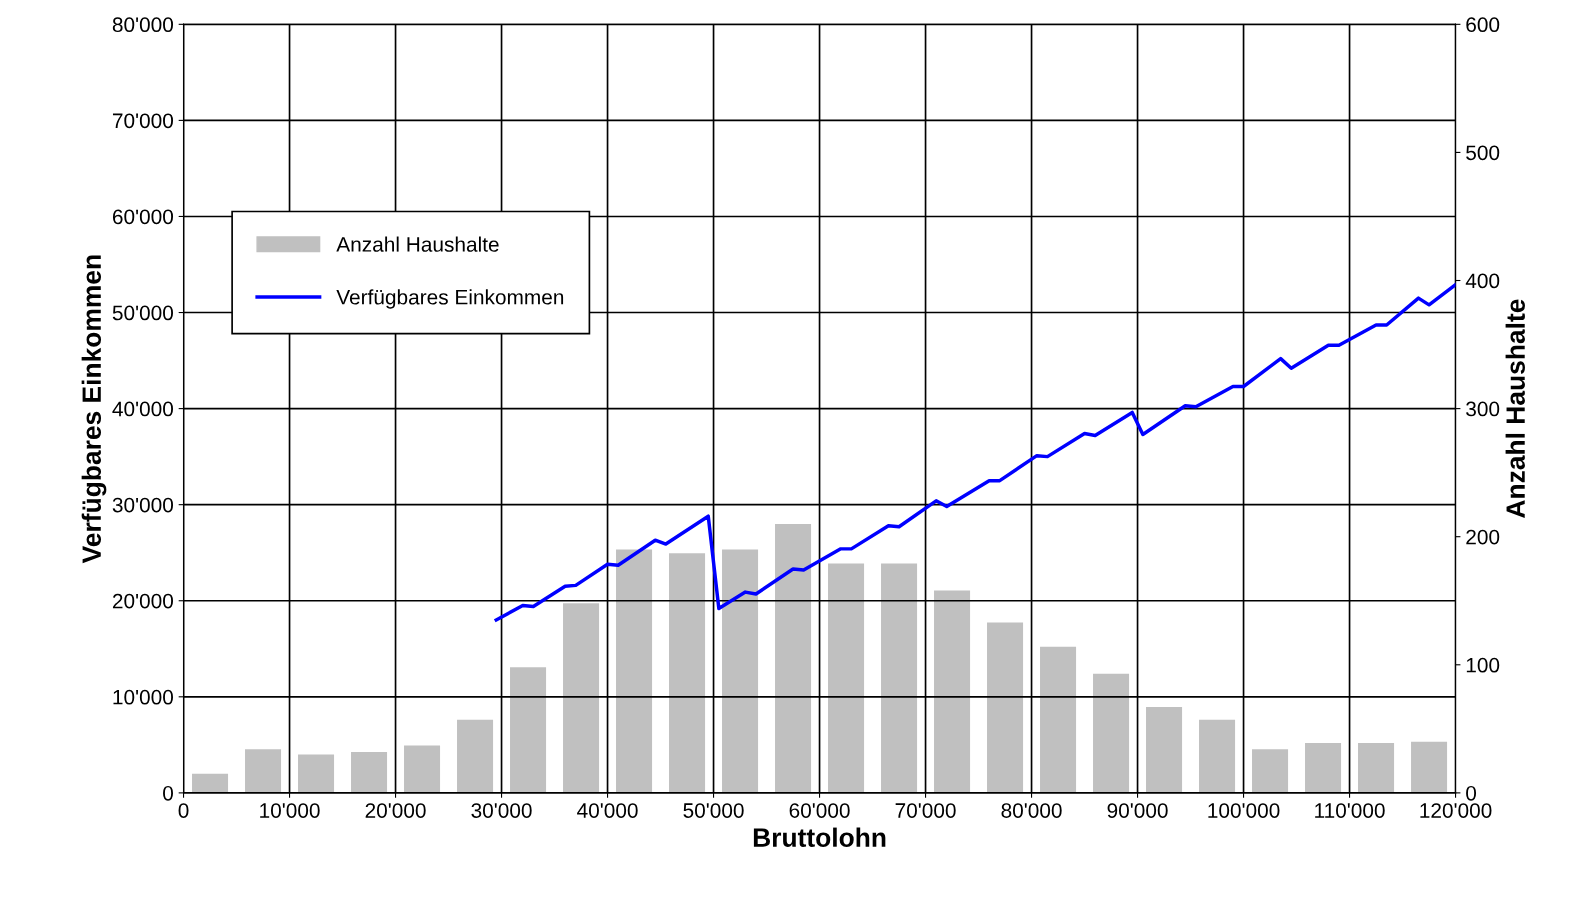 Image resolution: width=1596 pixels, height=901 pixels. Describe the element at coordinates (1471, 793) in the screenshot. I see `y2-tick-label: 0` at that location.